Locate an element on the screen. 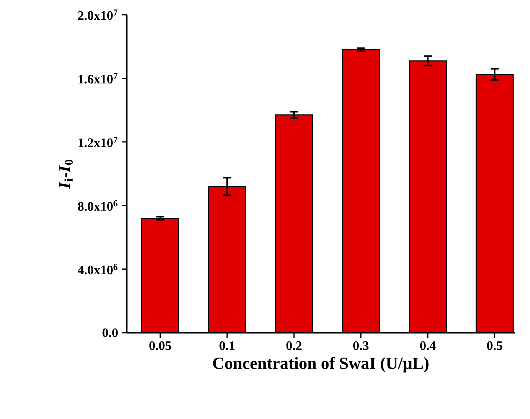 The height and width of the screenshot is (419, 530). y-axis-title: I$_{i}$-I$_{0}$ is located at coordinates (66, 175).